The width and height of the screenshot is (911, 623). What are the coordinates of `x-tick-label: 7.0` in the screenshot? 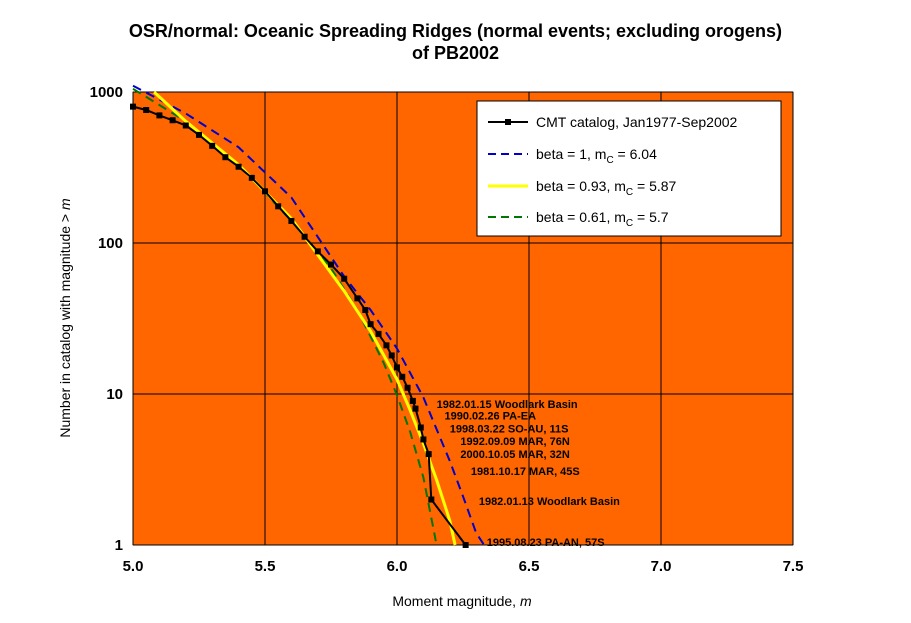 It's located at (661, 566).